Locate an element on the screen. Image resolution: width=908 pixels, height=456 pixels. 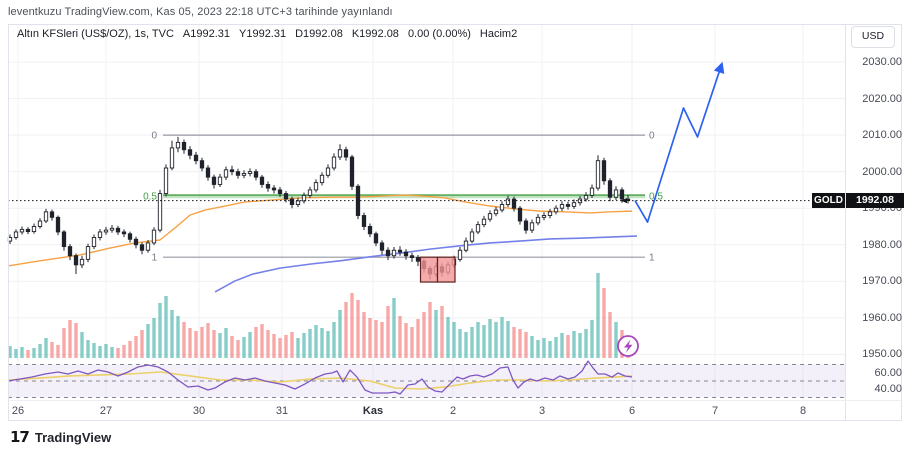
time-tick: Kas is located at coordinates (373, 411).